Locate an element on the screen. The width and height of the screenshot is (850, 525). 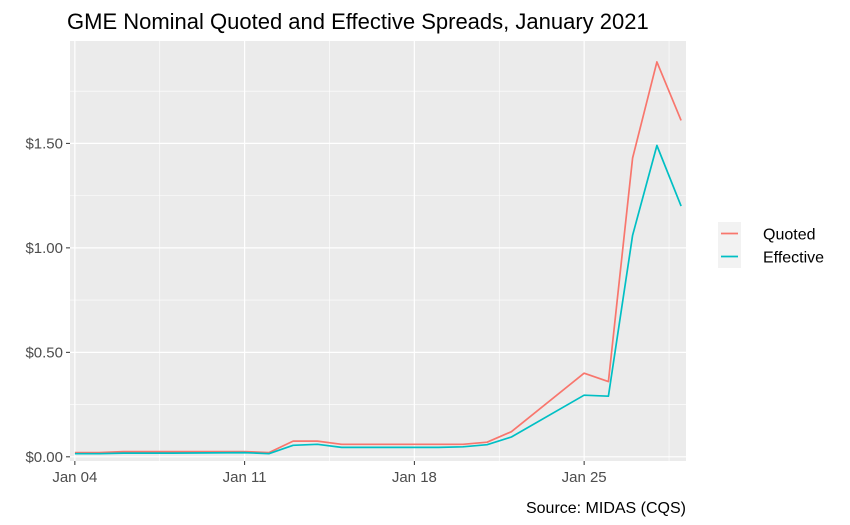
source-caption: Source: MIDAS (CQS) is located at coordinates (605, 508).